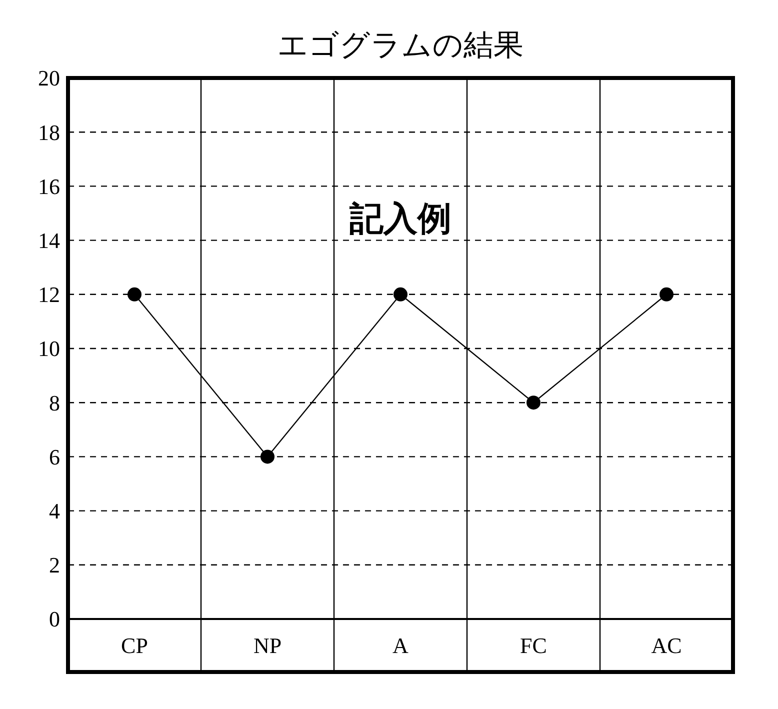 The image size is (778, 709). Describe the element at coordinates (400, 219) in the screenshot. I see `annotation: 記入例` at that location.